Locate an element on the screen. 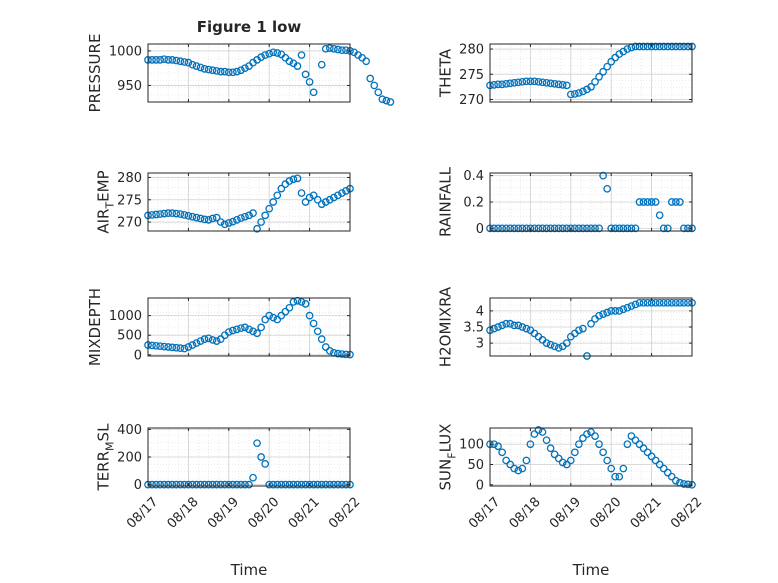  y-axis-label: PRESSURE is located at coordinates (95, 73).